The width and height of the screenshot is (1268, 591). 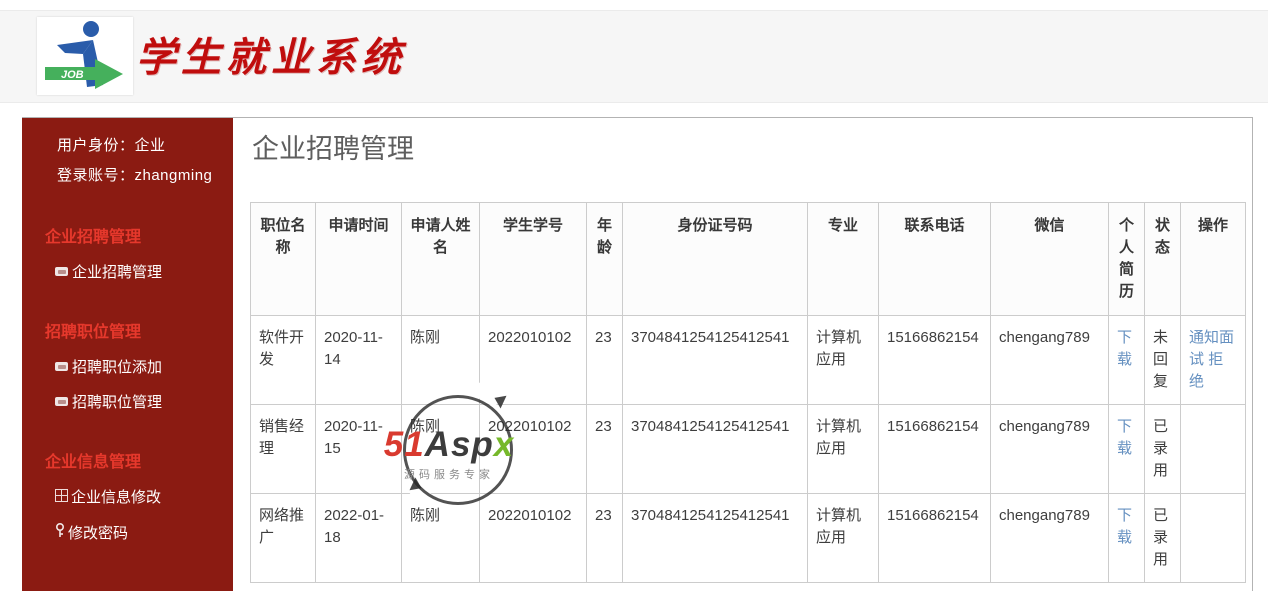 What do you see at coordinates (715, 259) in the screenshot?
I see `column-header-id_number: 身份证号码` at bounding box center [715, 259].